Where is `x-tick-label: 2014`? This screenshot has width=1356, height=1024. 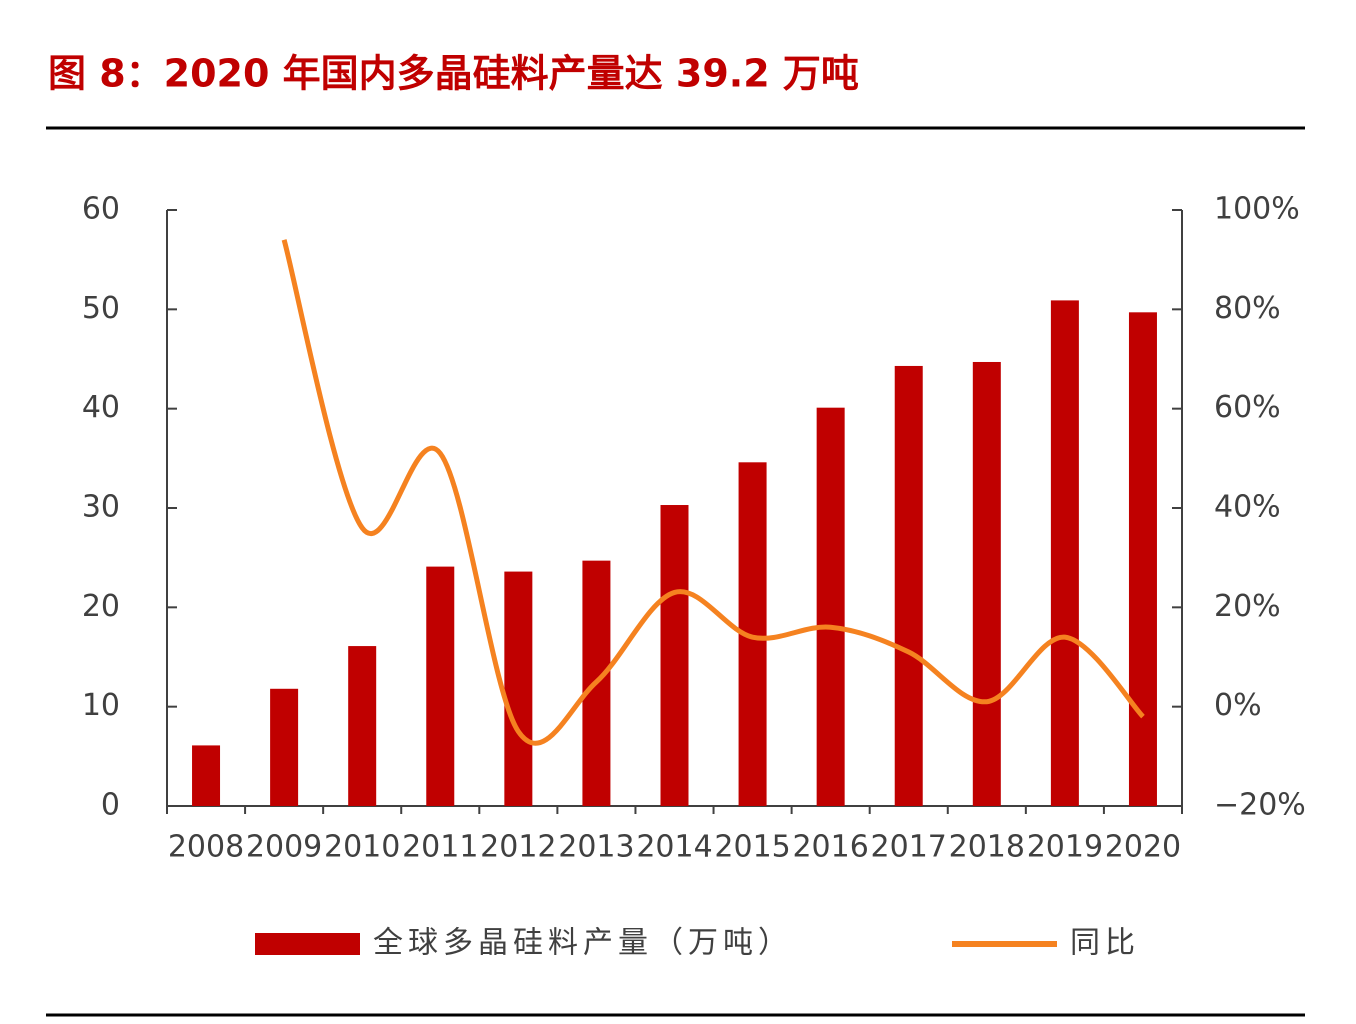
x-tick-label: 2014 is located at coordinates (674, 847).